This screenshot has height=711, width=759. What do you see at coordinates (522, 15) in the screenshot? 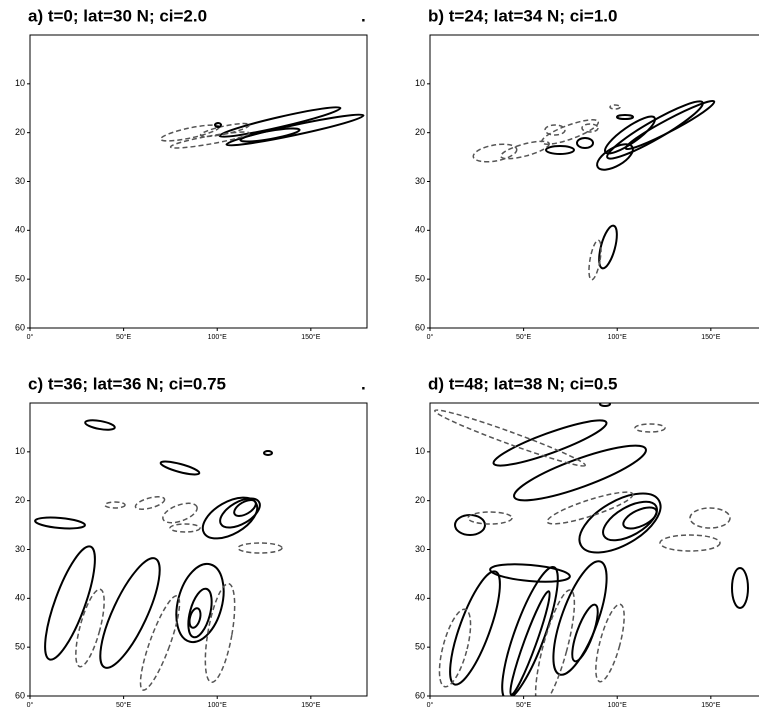
I see `panel-title: b) t=24; lat=34 N; ci=1.0` at bounding box center [522, 15].